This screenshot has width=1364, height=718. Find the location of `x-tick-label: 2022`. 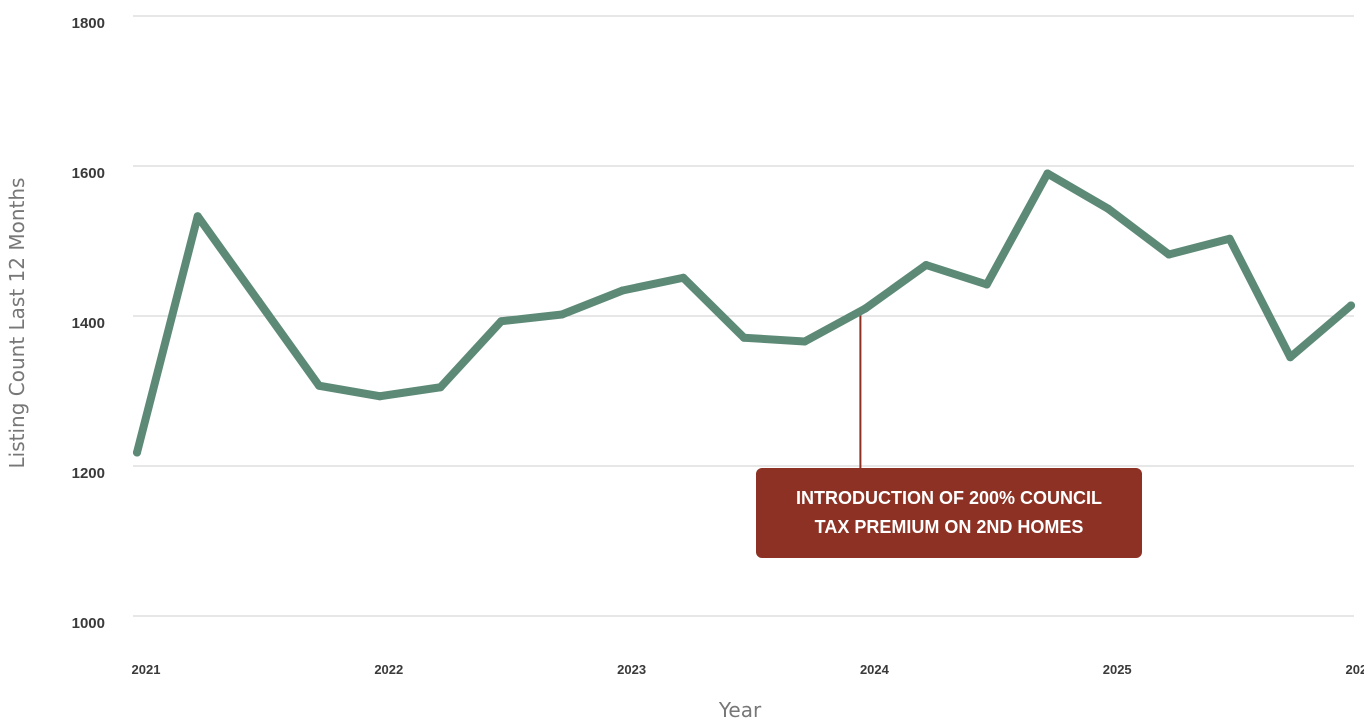

x-tick-label: 2022 is located at coordinates (388, 669).